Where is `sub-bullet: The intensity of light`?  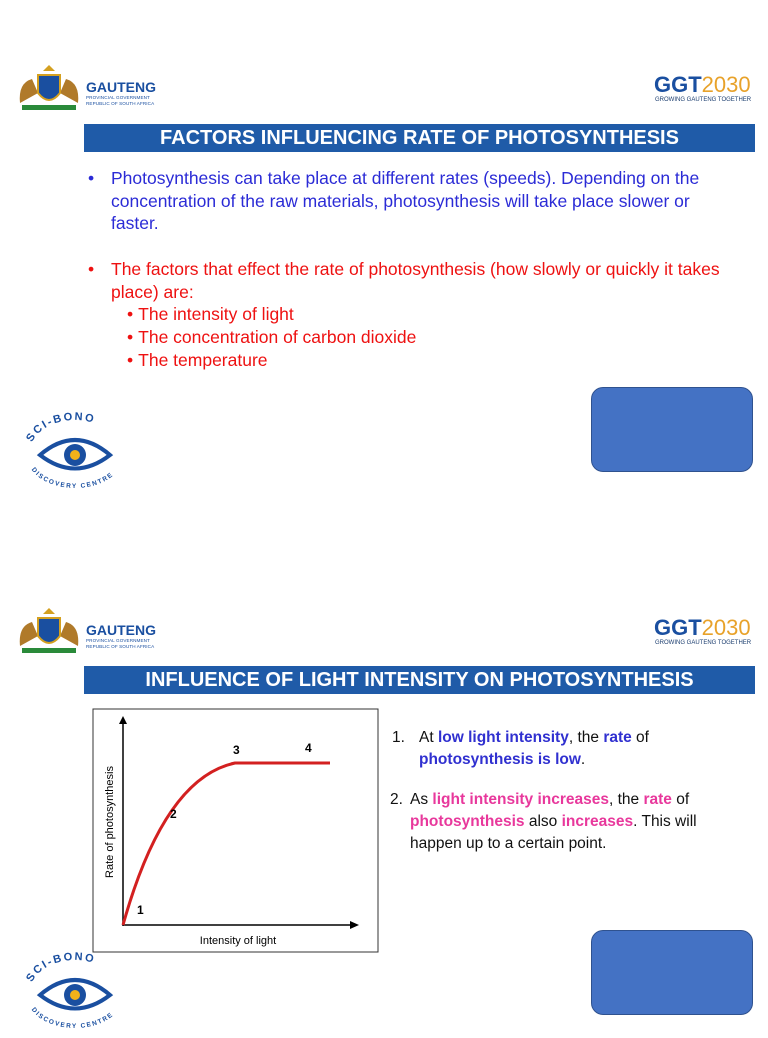
sub-bullet: The intensity of light is located at coordinates (210, 314).